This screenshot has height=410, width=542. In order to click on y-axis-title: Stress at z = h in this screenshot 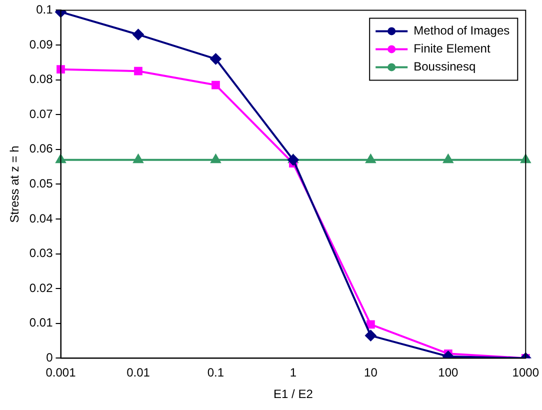, I will do `click(15, 184)`.